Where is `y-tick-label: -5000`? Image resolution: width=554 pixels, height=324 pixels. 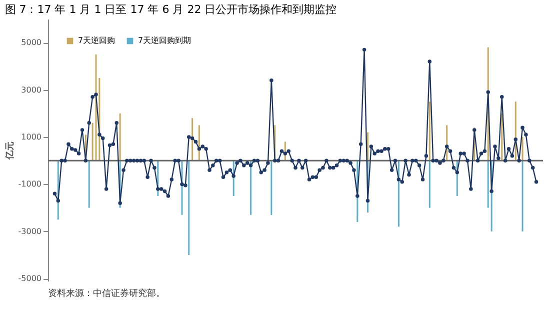 y-tick-label: -5000 is located at coordinates (30, 279).